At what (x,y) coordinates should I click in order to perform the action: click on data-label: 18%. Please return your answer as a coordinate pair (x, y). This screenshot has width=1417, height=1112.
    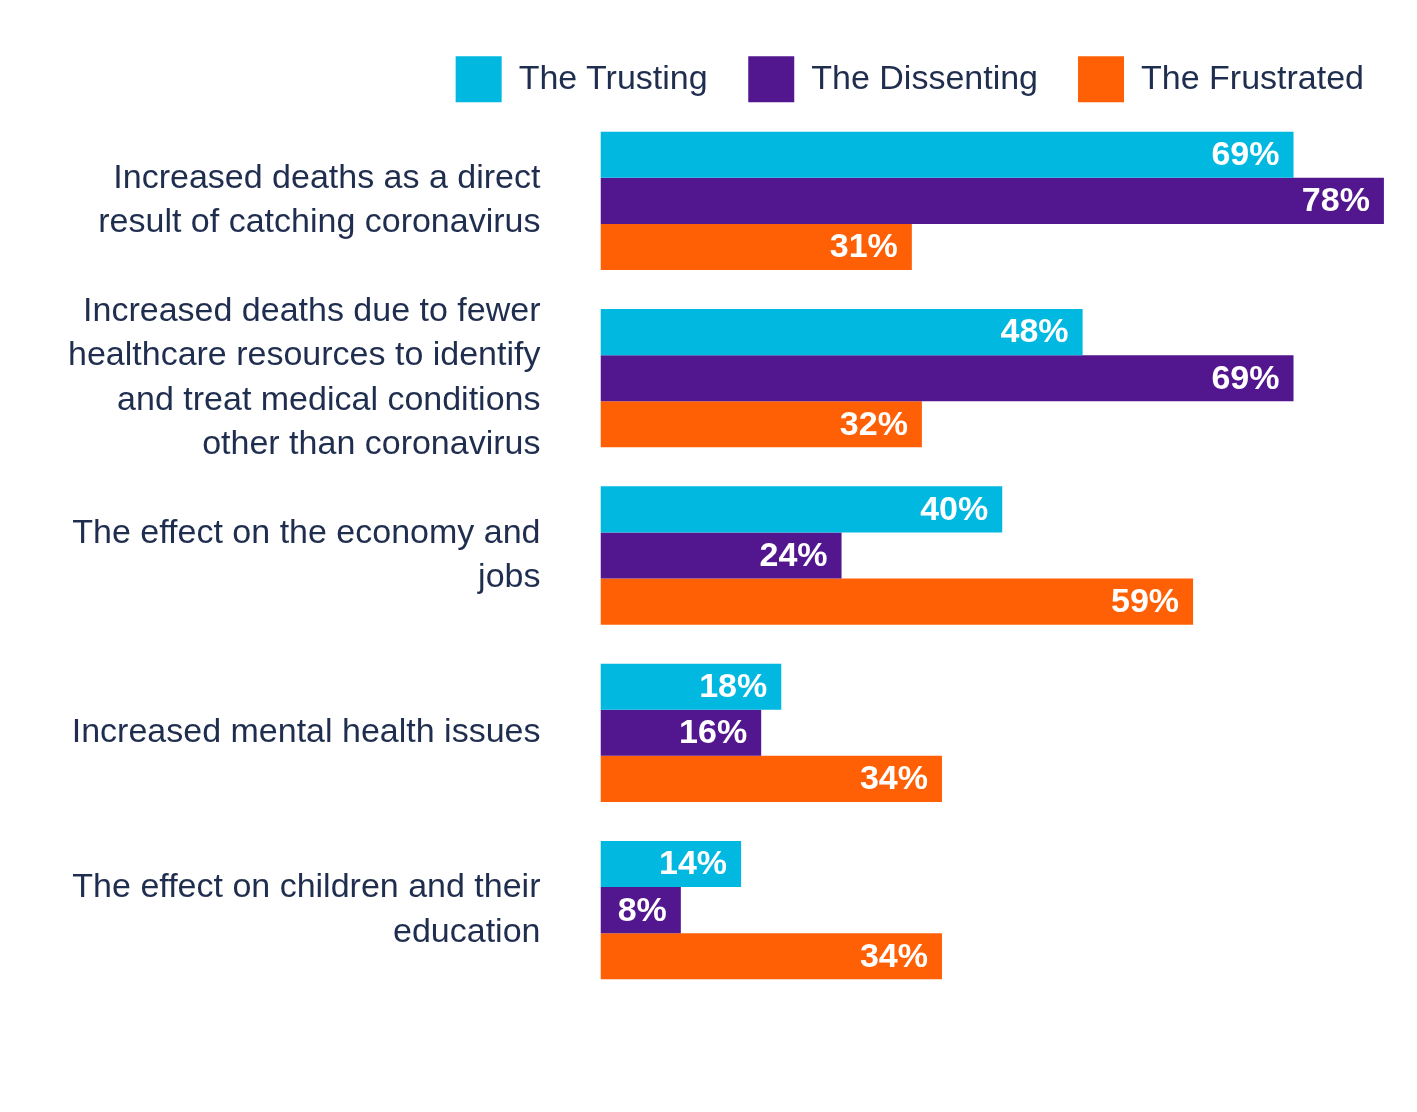
    Looking at the image, I should click on (733, 685).